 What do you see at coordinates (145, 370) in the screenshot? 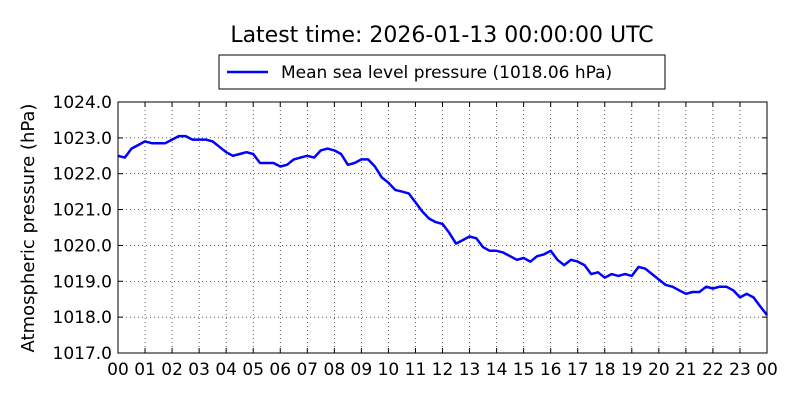
I see `x-tick-label: 01` at bounding box center [145, 370].